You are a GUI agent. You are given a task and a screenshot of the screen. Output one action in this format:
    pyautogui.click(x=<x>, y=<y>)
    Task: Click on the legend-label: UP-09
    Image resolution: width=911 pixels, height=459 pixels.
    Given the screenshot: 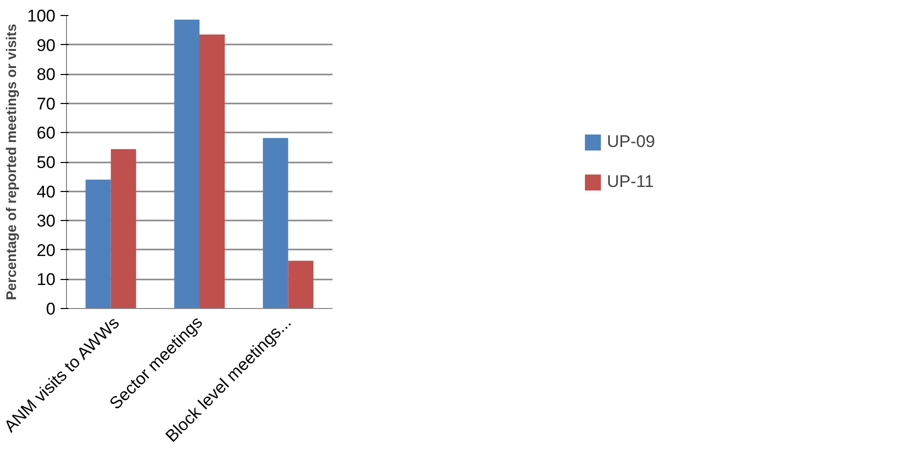 What is the action you would take?
    pyautogui.click(x=631, y=142)
    